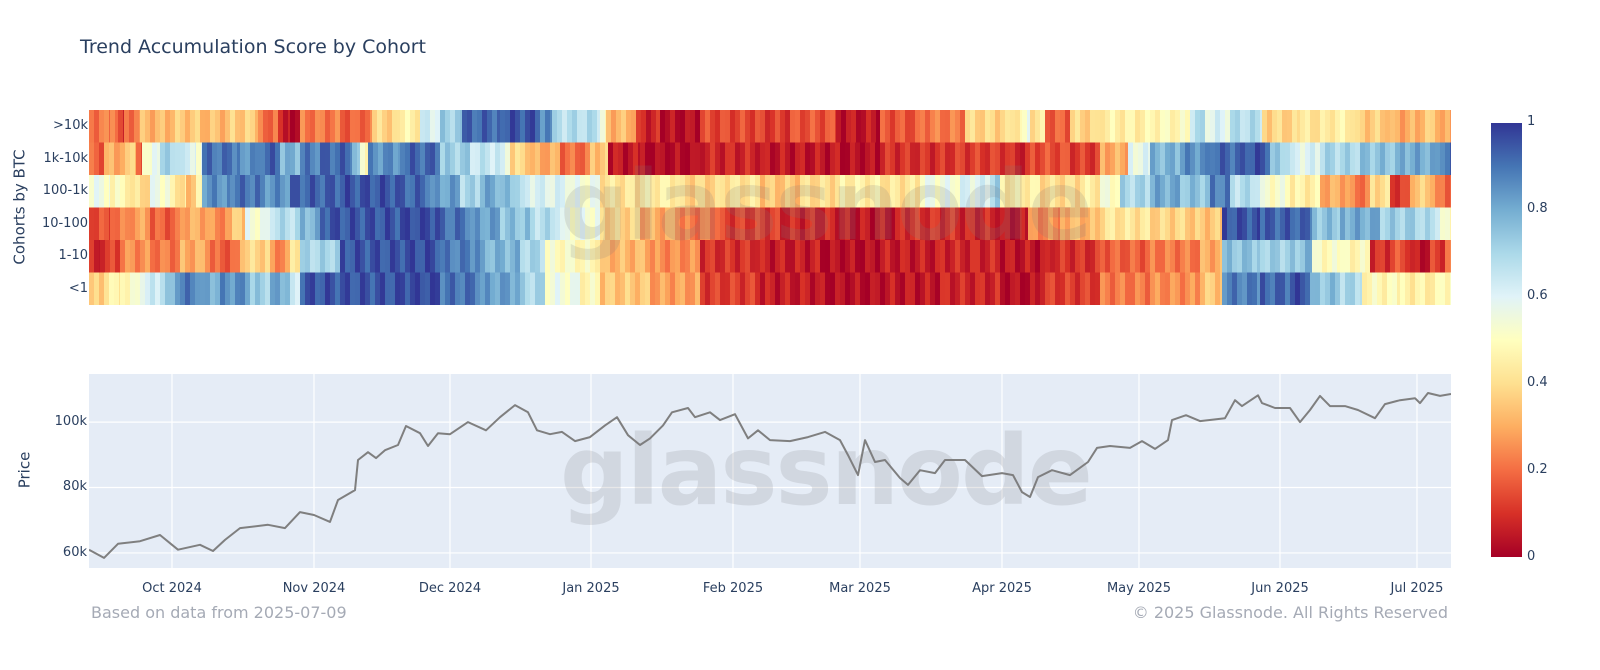 The image size is (1600, 670). I want to click on row-label-1-10: 1-10, so click(73, 255).